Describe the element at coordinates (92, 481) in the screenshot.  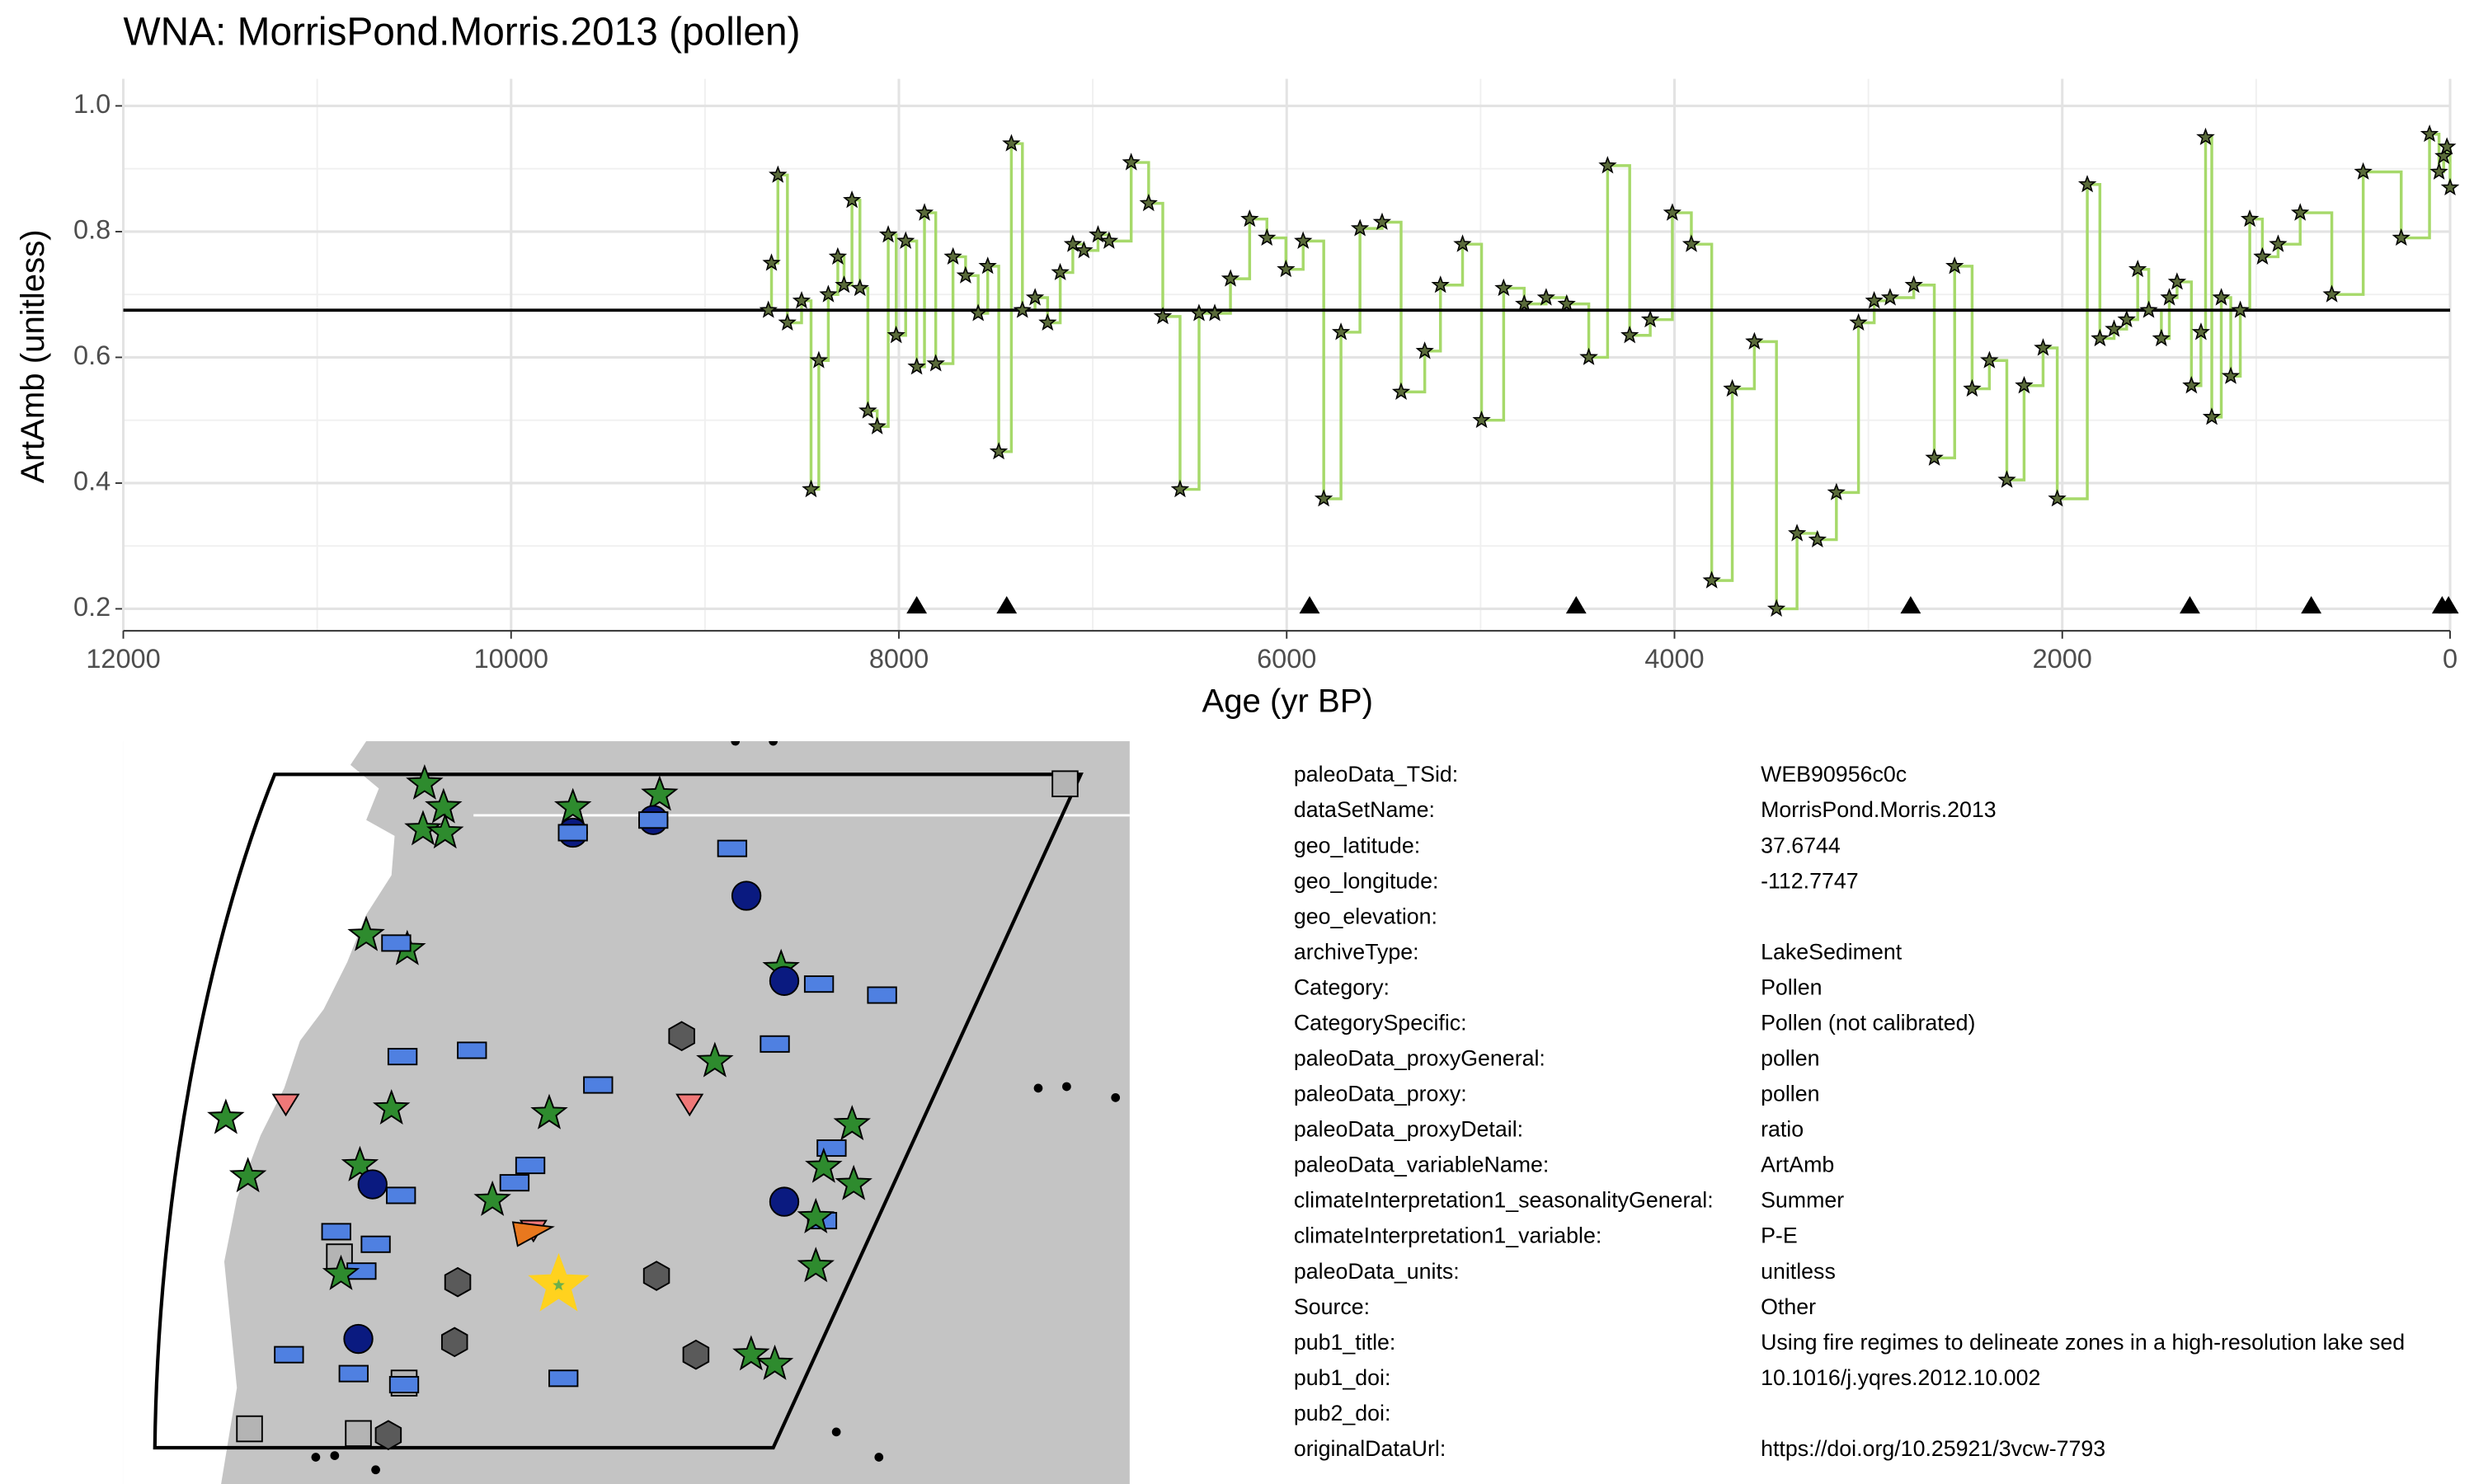
I see `y-tick-label: 0.4` at that location.